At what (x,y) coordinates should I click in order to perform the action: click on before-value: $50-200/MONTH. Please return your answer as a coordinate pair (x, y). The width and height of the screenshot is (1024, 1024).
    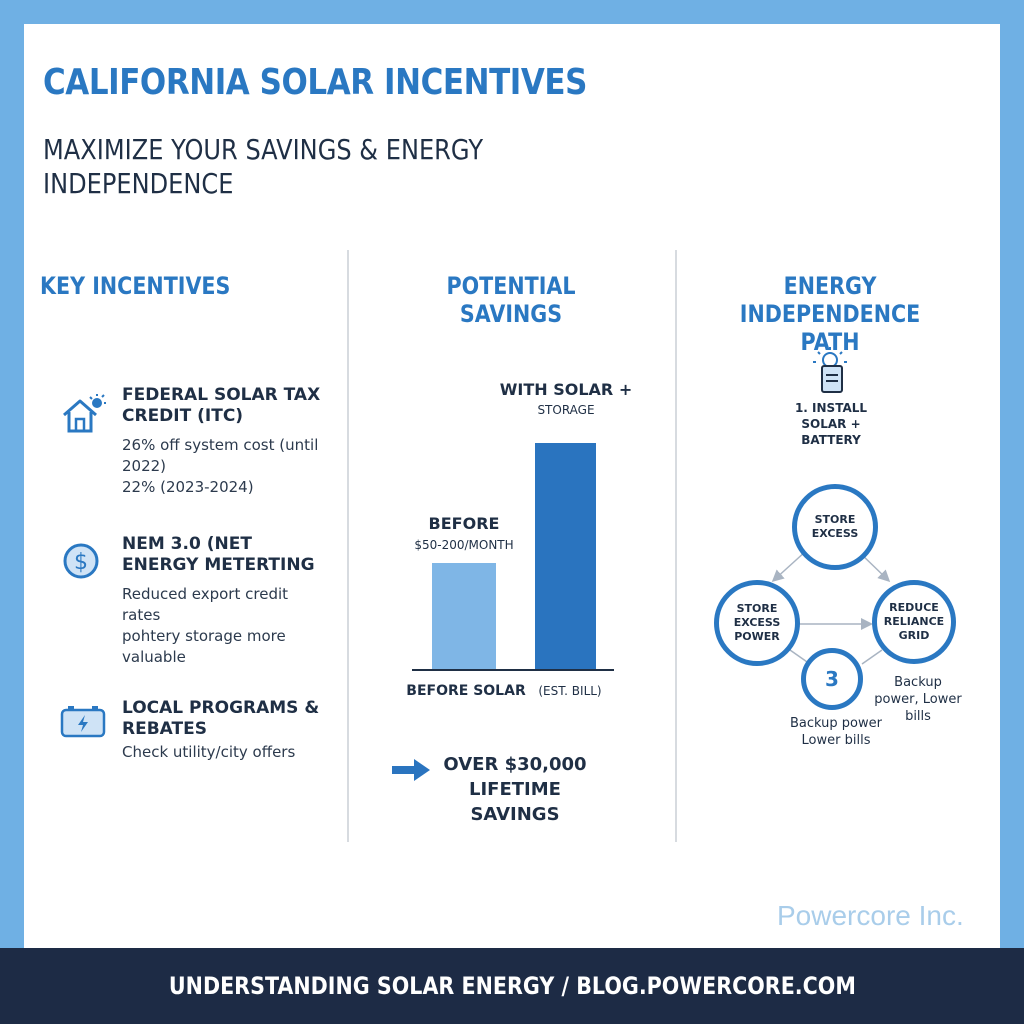
    Looking at the image, I should click on (464, 545).